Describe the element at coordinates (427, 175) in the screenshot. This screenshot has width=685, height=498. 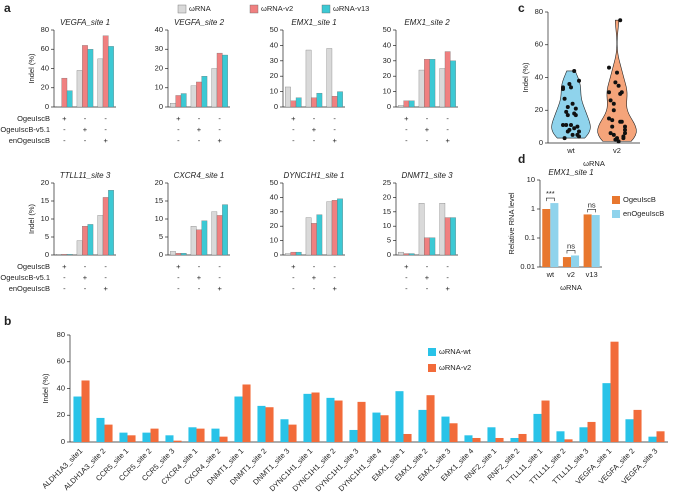
I see `chart-title: DNMT1_site 3` at that location.